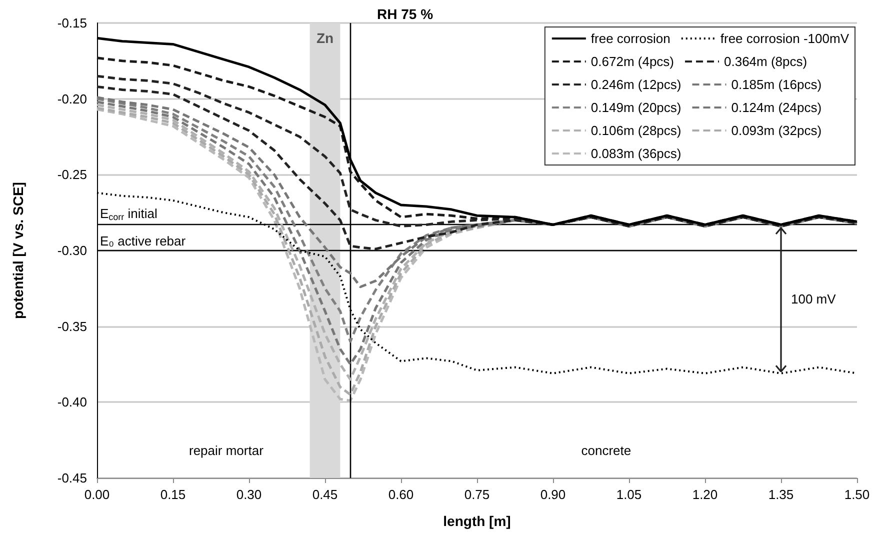  I want to click on annotation: repair mortar, so click(226, 450).